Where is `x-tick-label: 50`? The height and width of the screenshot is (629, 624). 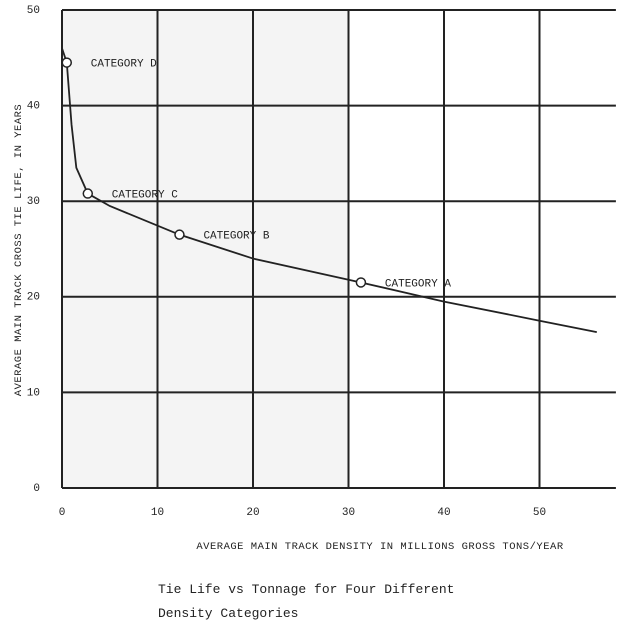
x-tick-label: 50 is located at coordinates (539, 513).